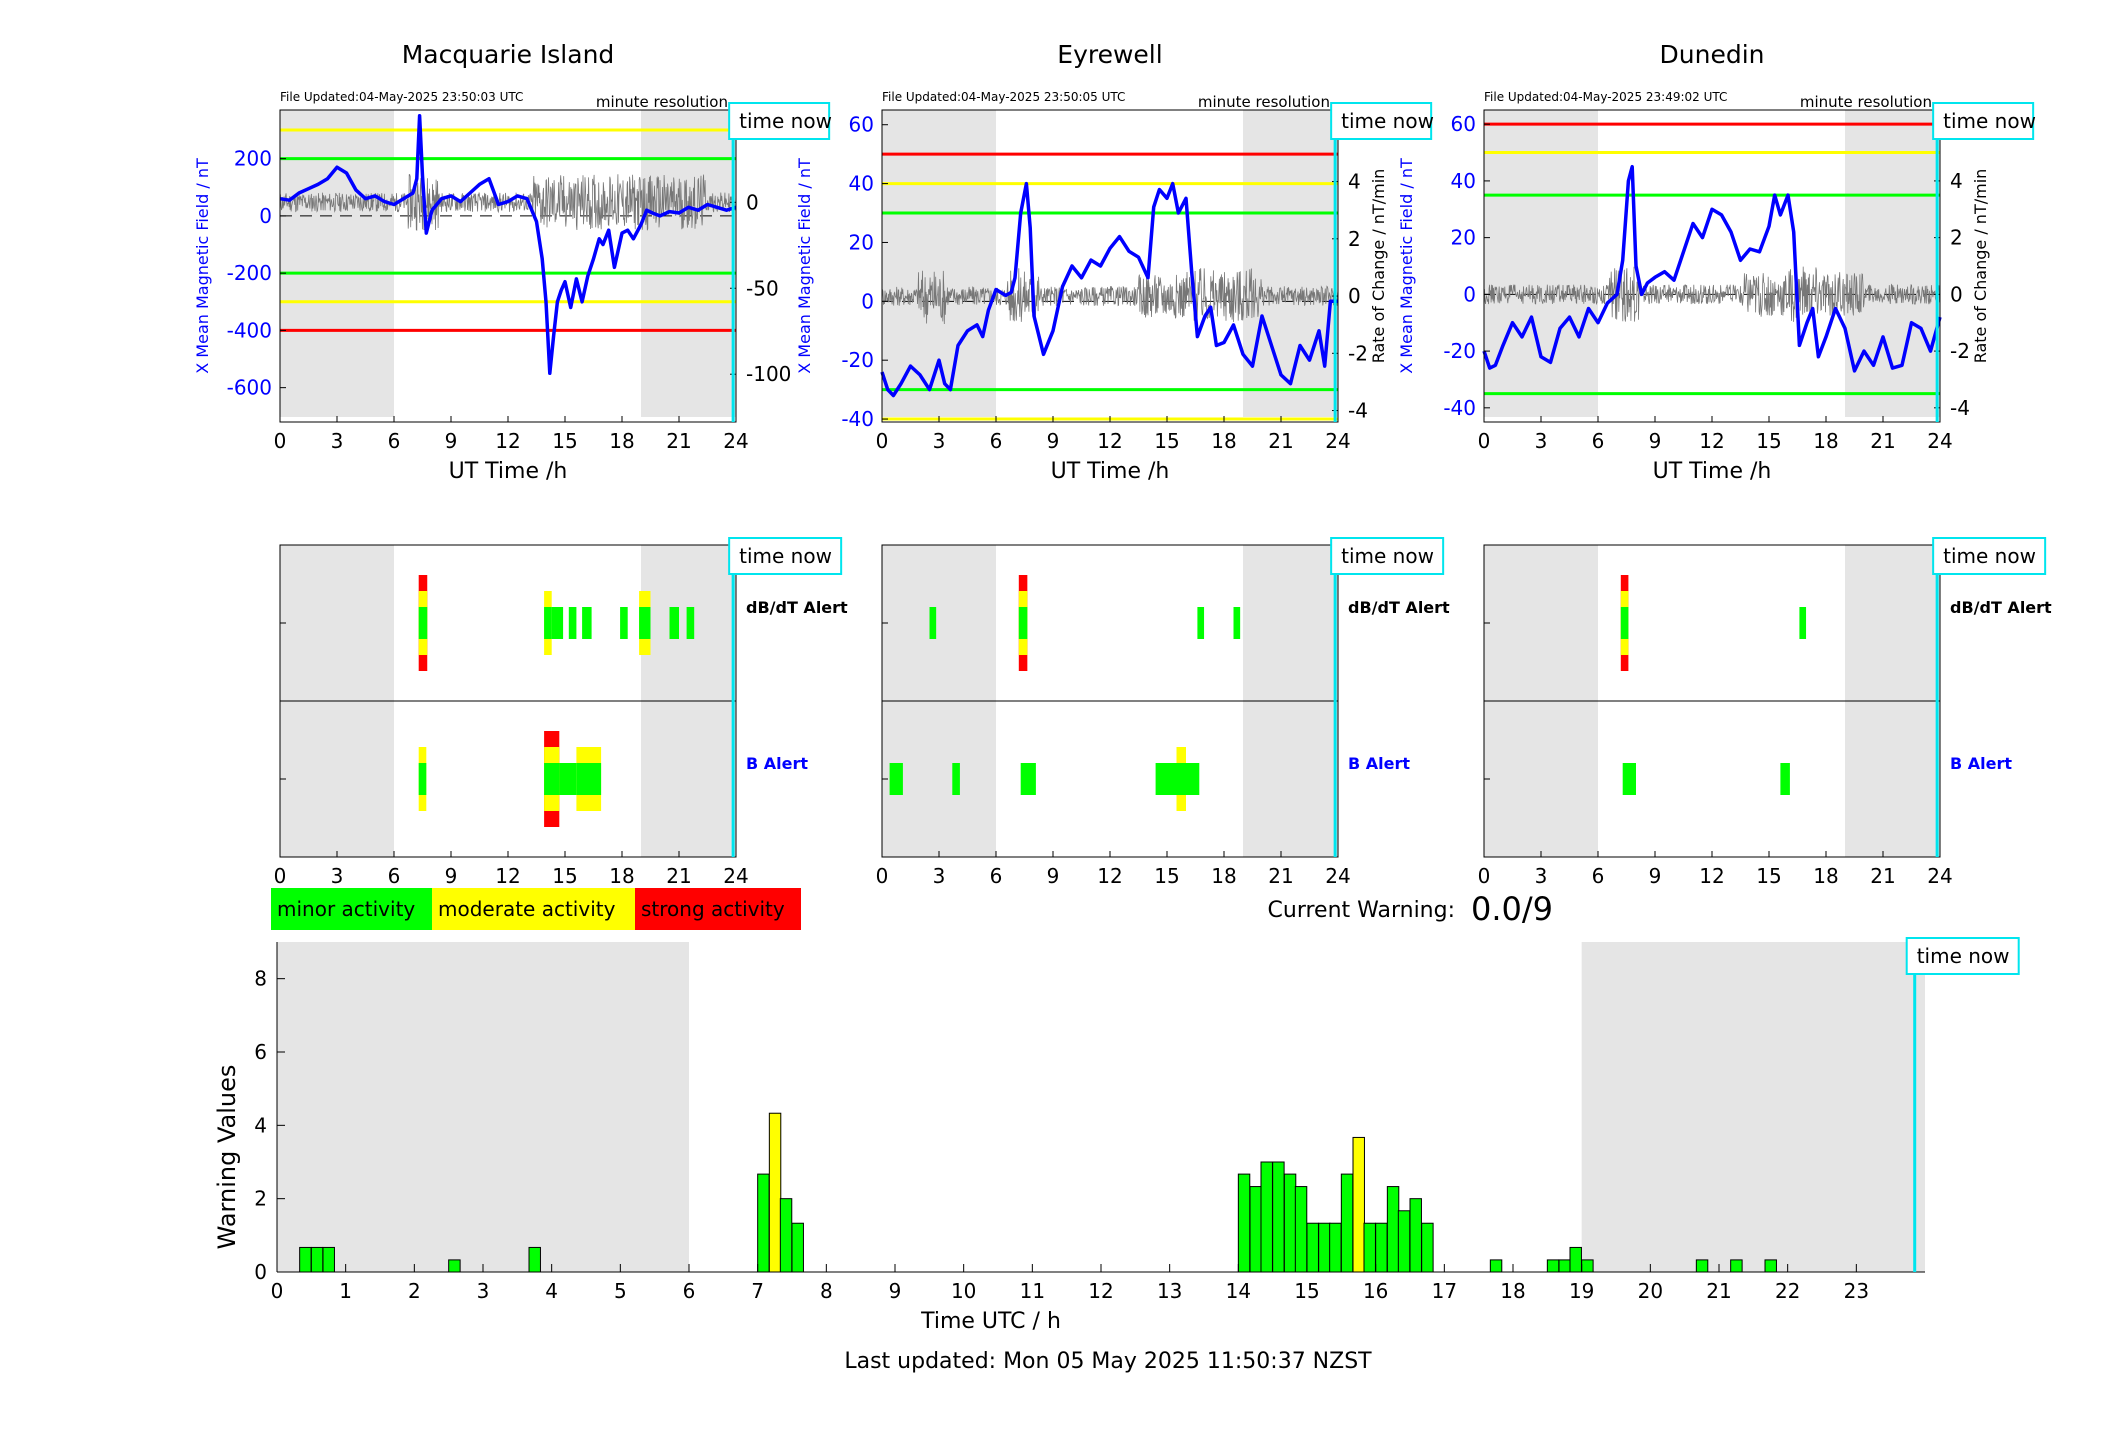 The width and height of the screenshot is (2117, 1441). What do you see at coordinates (1787, 1291) in the screenshot?
I see `x-tick-label: 22` at bounding box center [1787, 1291].